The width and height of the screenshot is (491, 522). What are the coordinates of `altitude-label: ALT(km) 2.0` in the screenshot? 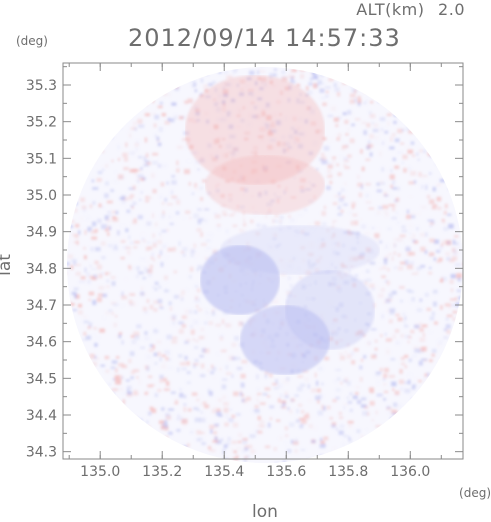 It's located at (410, 9).